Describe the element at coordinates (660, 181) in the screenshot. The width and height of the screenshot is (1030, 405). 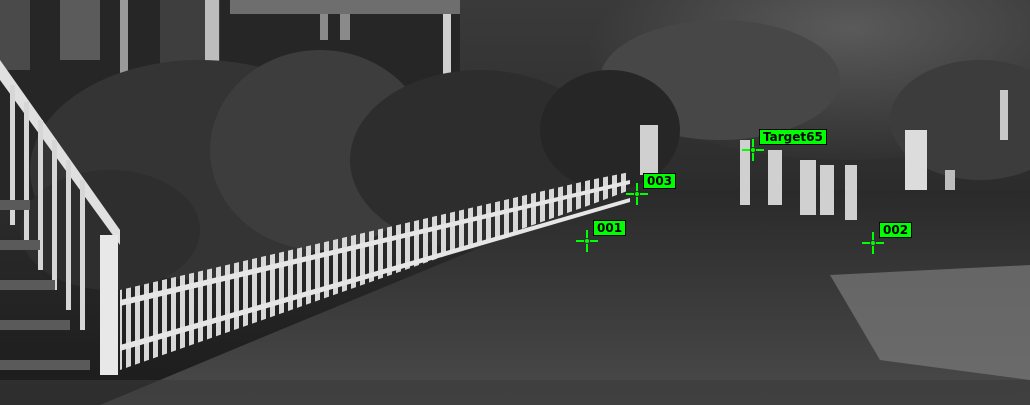
I see `target-label: 003` at that location.